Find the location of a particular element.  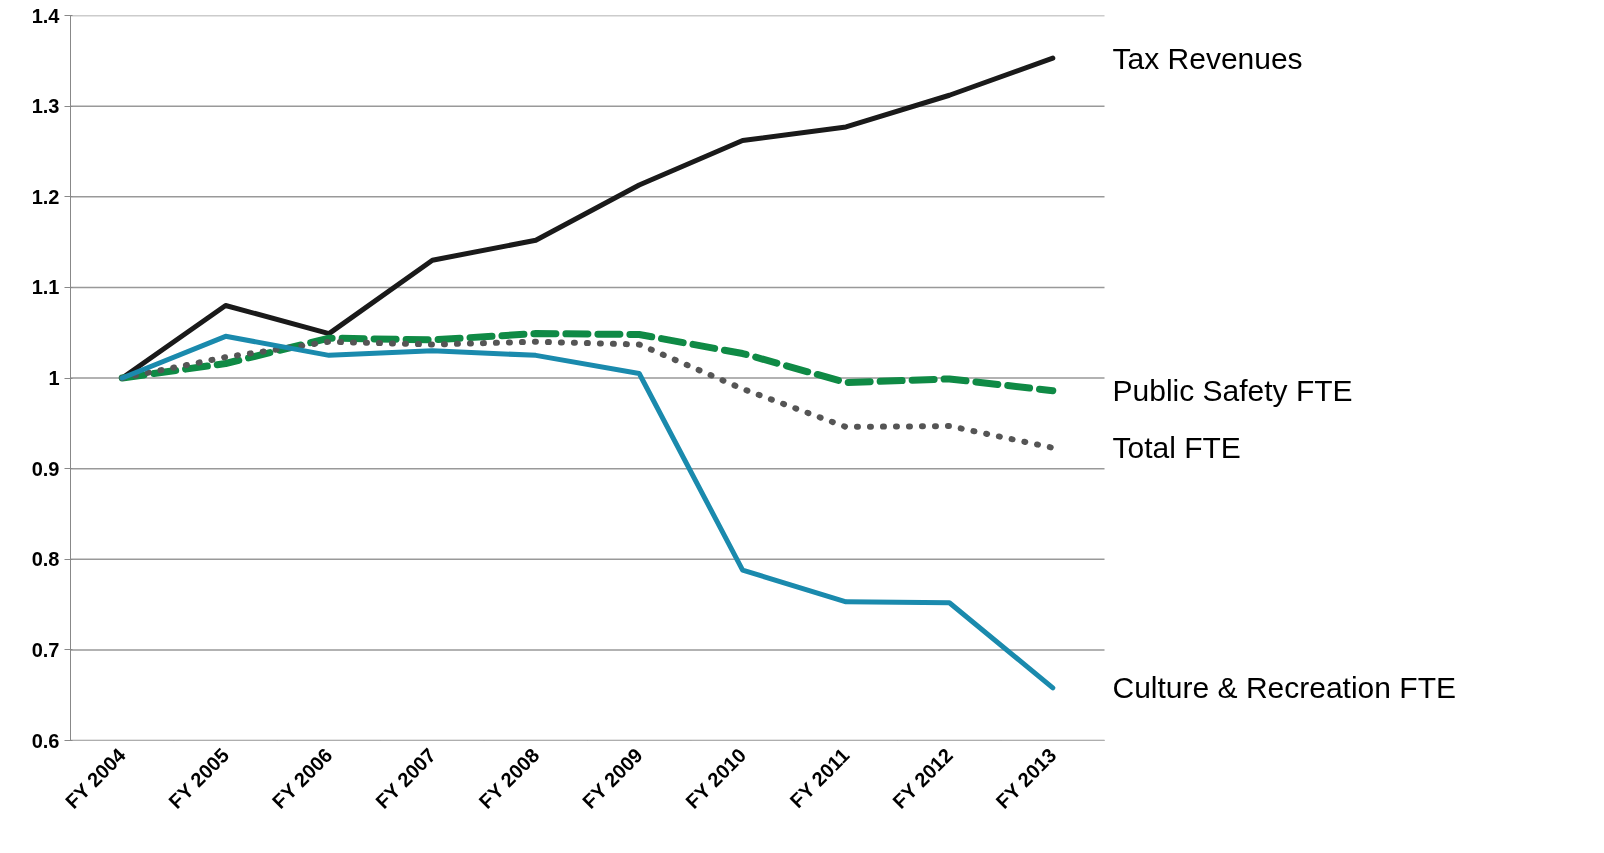

y-tick-label: 0.7 is located at coordinates (45, 649).